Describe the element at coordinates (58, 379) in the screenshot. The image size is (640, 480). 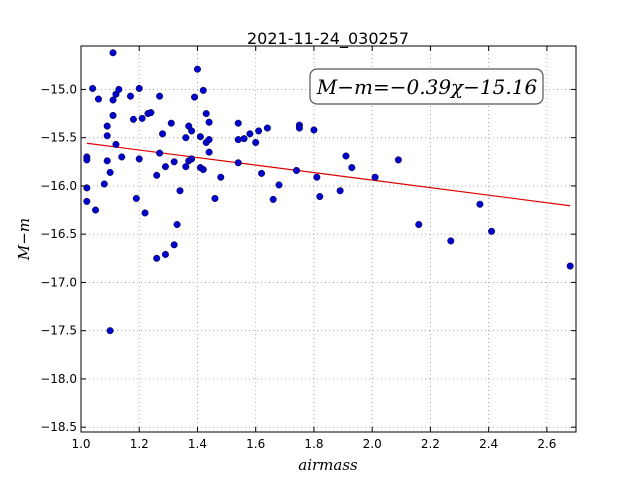
I see `y-tick-label: −18.0` at that location.